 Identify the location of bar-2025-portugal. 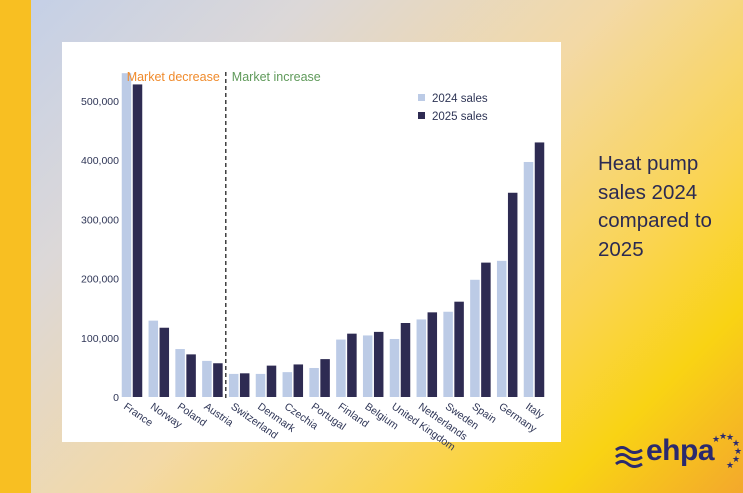
(325, 378).